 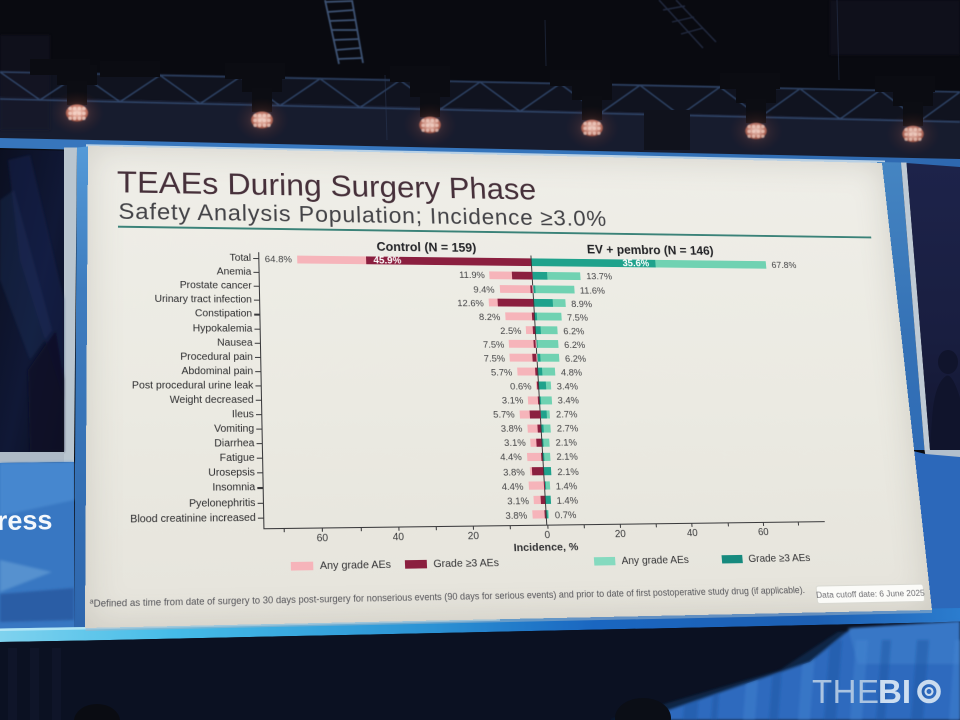 I want to click on svg-text: ress, so click(x=26, y=520).